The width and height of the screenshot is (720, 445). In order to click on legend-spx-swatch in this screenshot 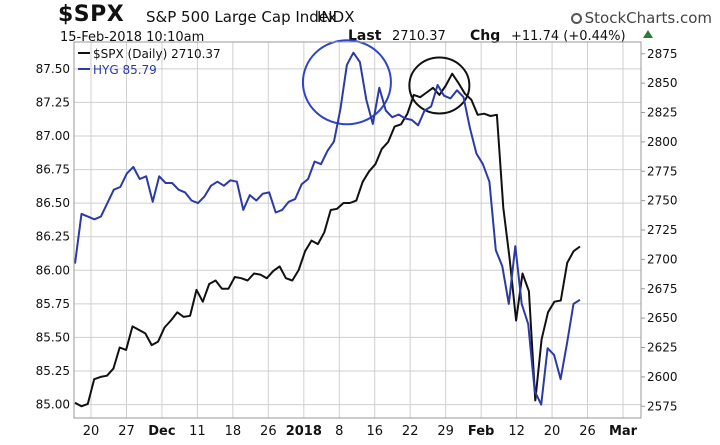, I will do `click(84, 53)`.